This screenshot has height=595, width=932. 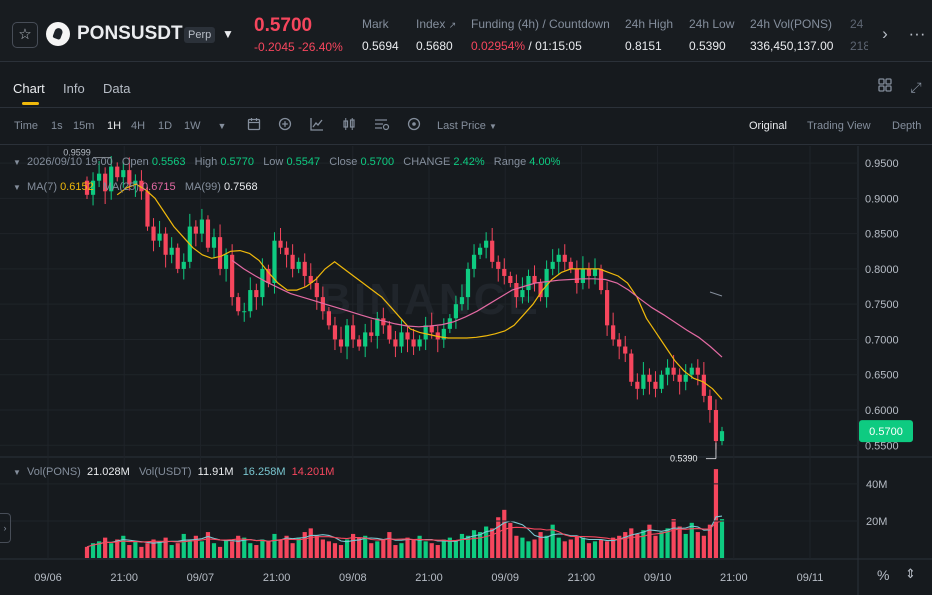 I want to click on add-indicator-icon, so click(x=285, y=126).